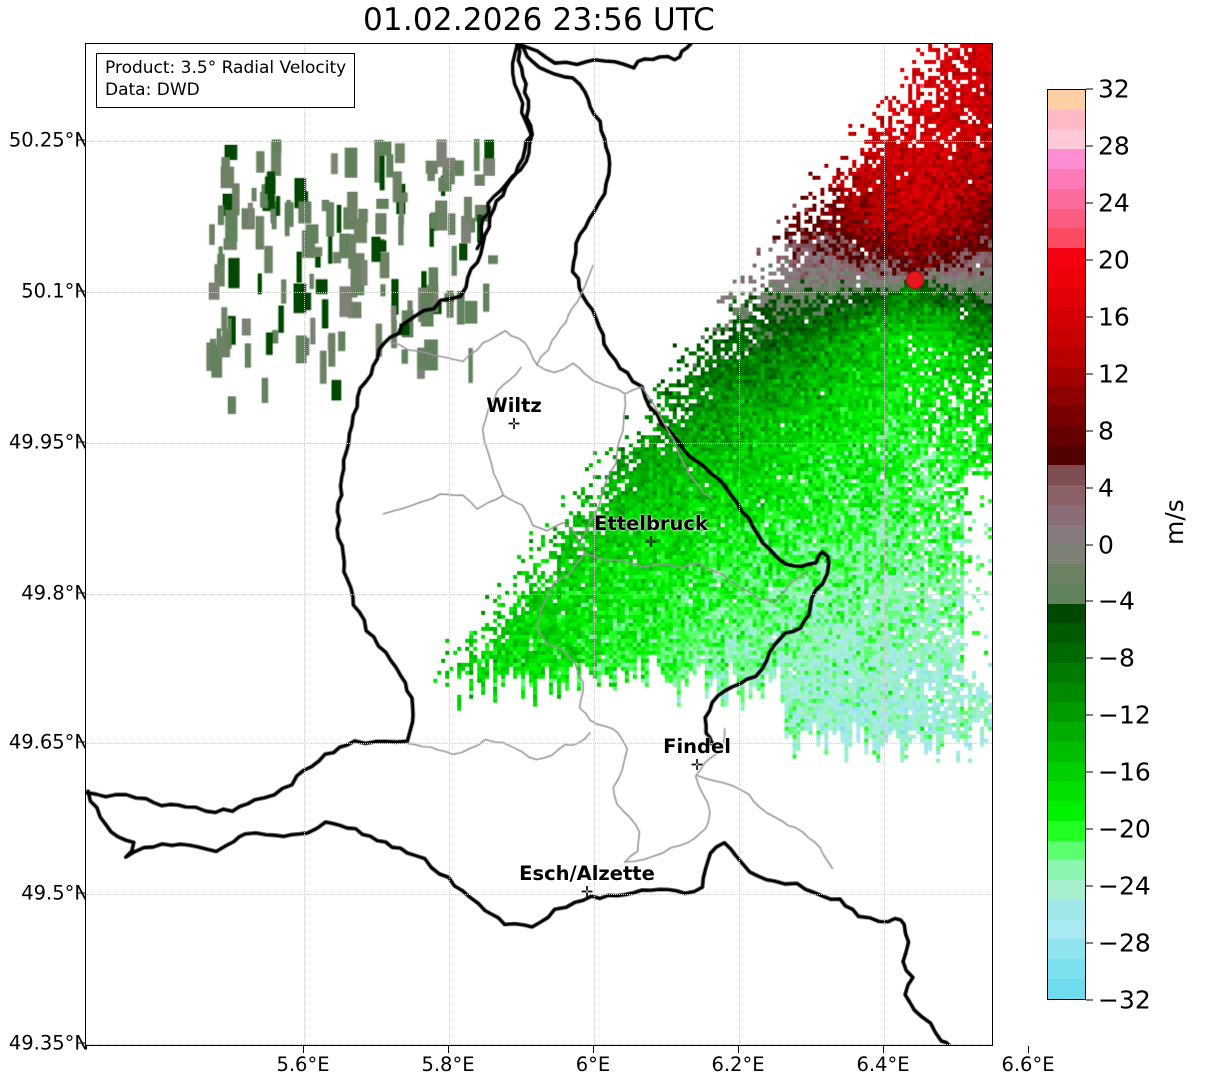 The image size is (1207, 1081). Describe the element at coordinates (48, 1043) in the screenshot. I see `y-tick-label-6: 49.35°N` at that location.